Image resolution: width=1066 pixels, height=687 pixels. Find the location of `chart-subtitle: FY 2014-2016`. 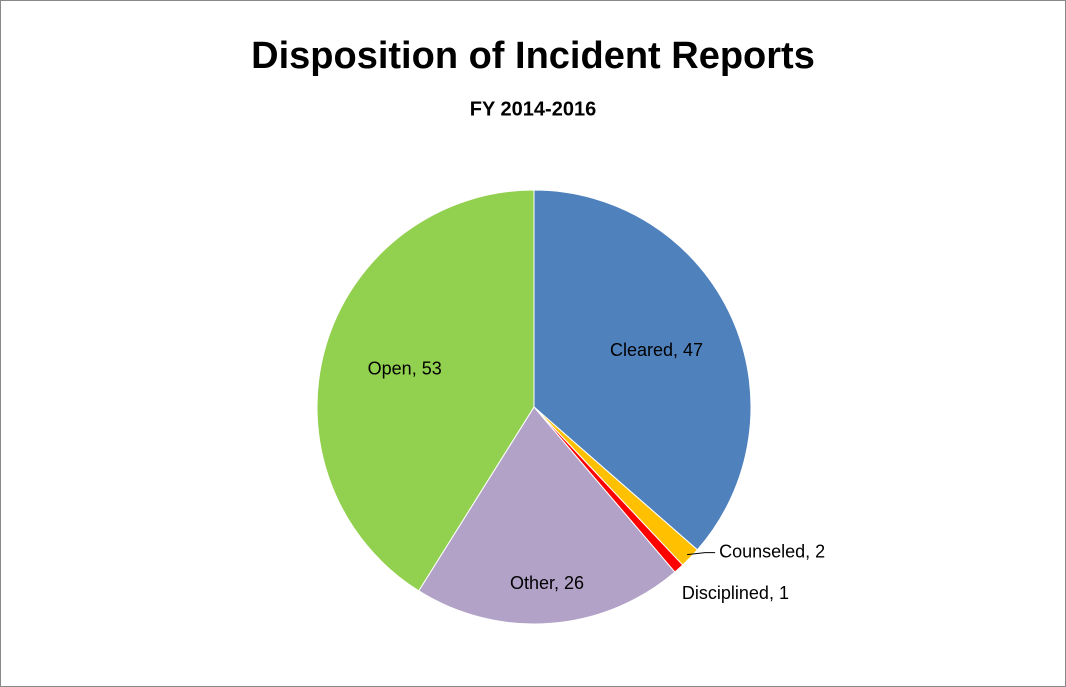

chart-subtitle: FY 2014-2016 is located at coordinates (533, 109).